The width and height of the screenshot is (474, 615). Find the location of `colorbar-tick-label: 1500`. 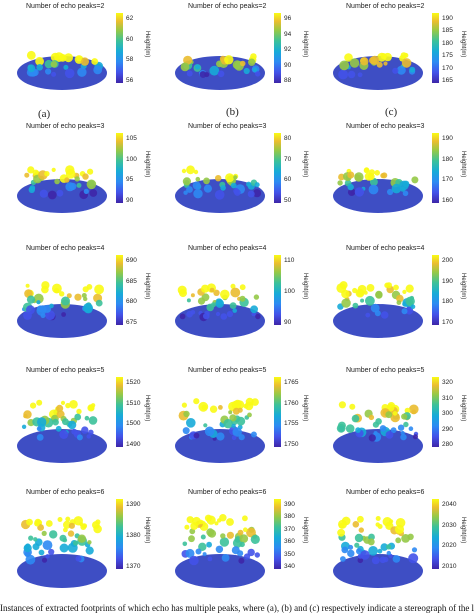

colorbar-tick-label: 1500 is located at coordinates (133, 424).